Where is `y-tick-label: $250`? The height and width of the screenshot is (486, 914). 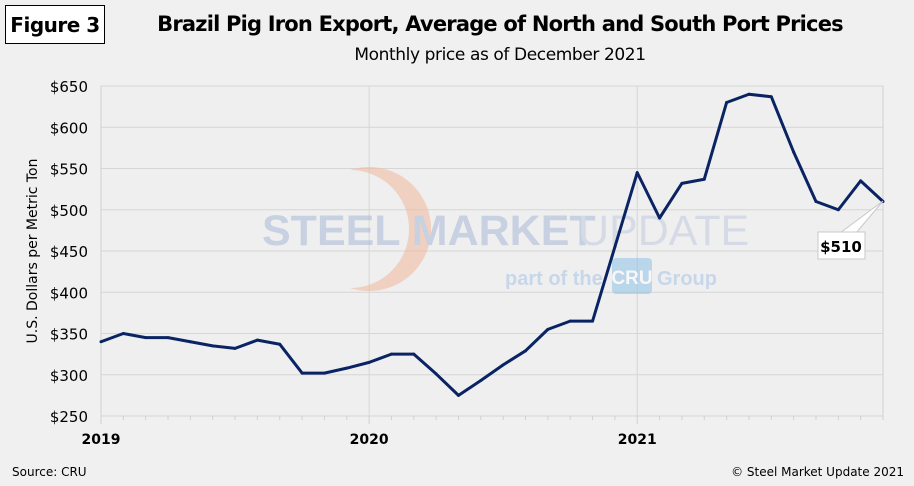 y-tick-label: $250 is located at coordinates (69, 417).